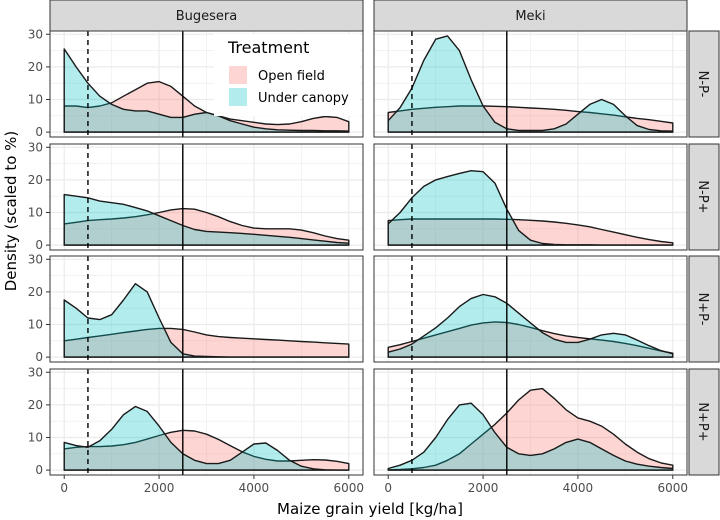 The width and height of the screenshot is (720, 520). I want to click on strip-label-meki: Meki, so click(530, 16).